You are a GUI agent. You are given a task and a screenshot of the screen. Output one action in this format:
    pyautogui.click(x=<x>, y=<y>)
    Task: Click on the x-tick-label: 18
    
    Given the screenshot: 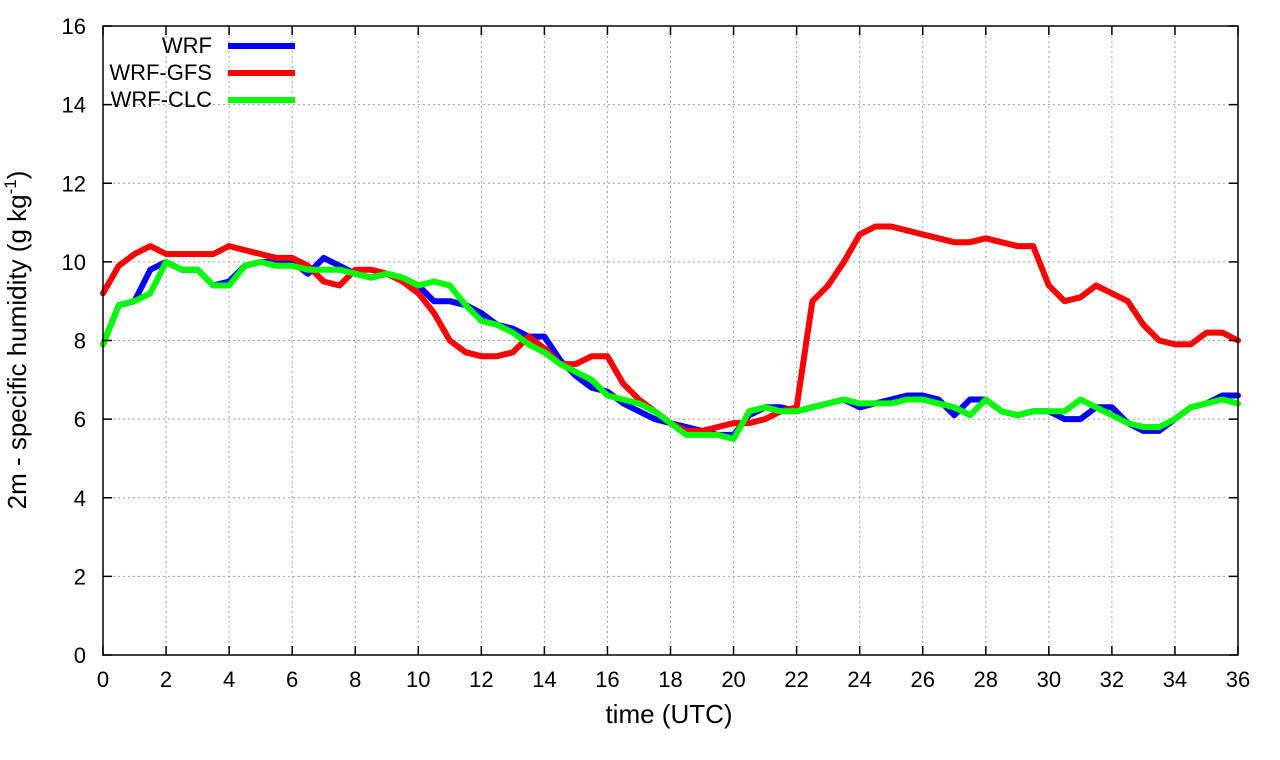 What is the action you would take?
    pyautogui.click(x=670, y=679)
    